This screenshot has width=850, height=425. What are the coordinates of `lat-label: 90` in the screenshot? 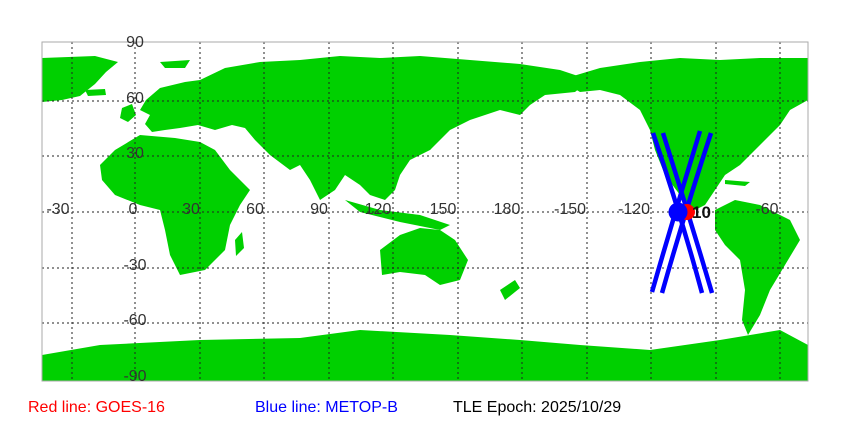 It's located at (135, 42).